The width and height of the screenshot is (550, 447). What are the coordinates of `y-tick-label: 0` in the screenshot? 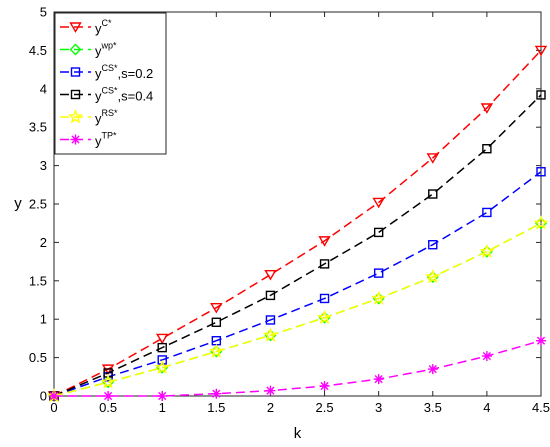 It's located at (43, 396).